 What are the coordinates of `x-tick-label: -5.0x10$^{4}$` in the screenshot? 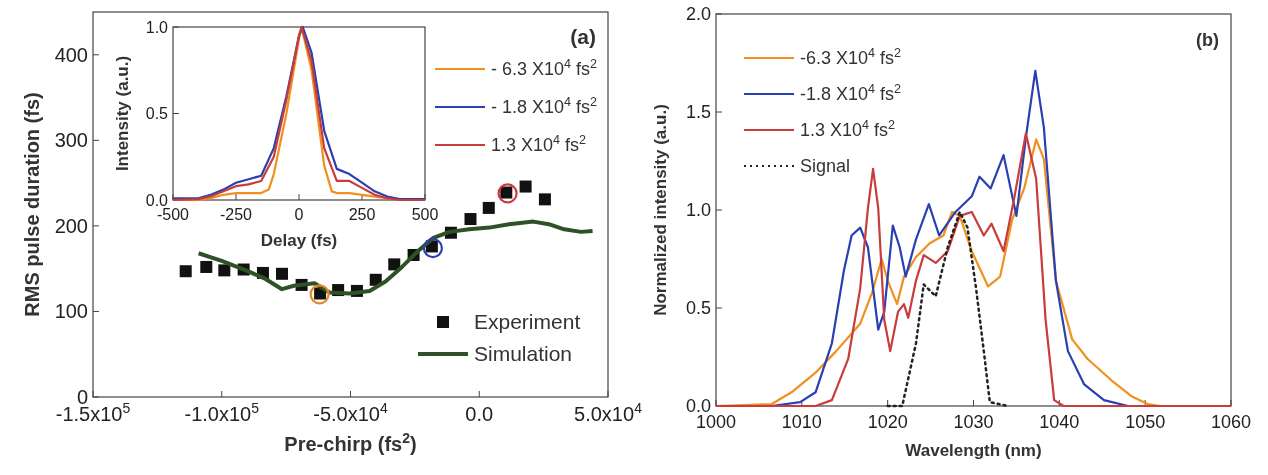 It's located at (350, 412).